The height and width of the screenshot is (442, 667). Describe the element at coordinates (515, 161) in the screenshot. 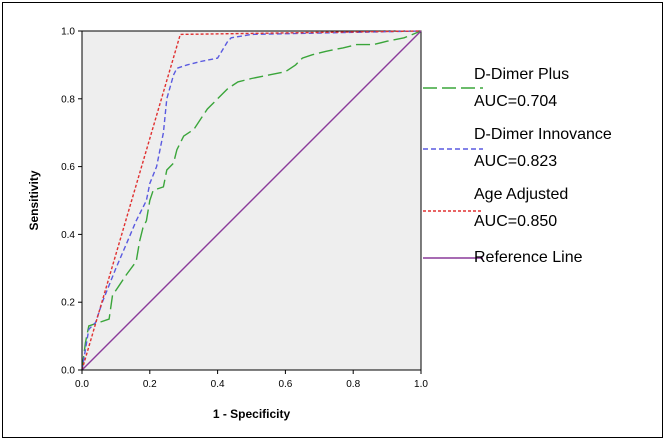

I see `legend-auc-label: AUC=0.823` at that location.